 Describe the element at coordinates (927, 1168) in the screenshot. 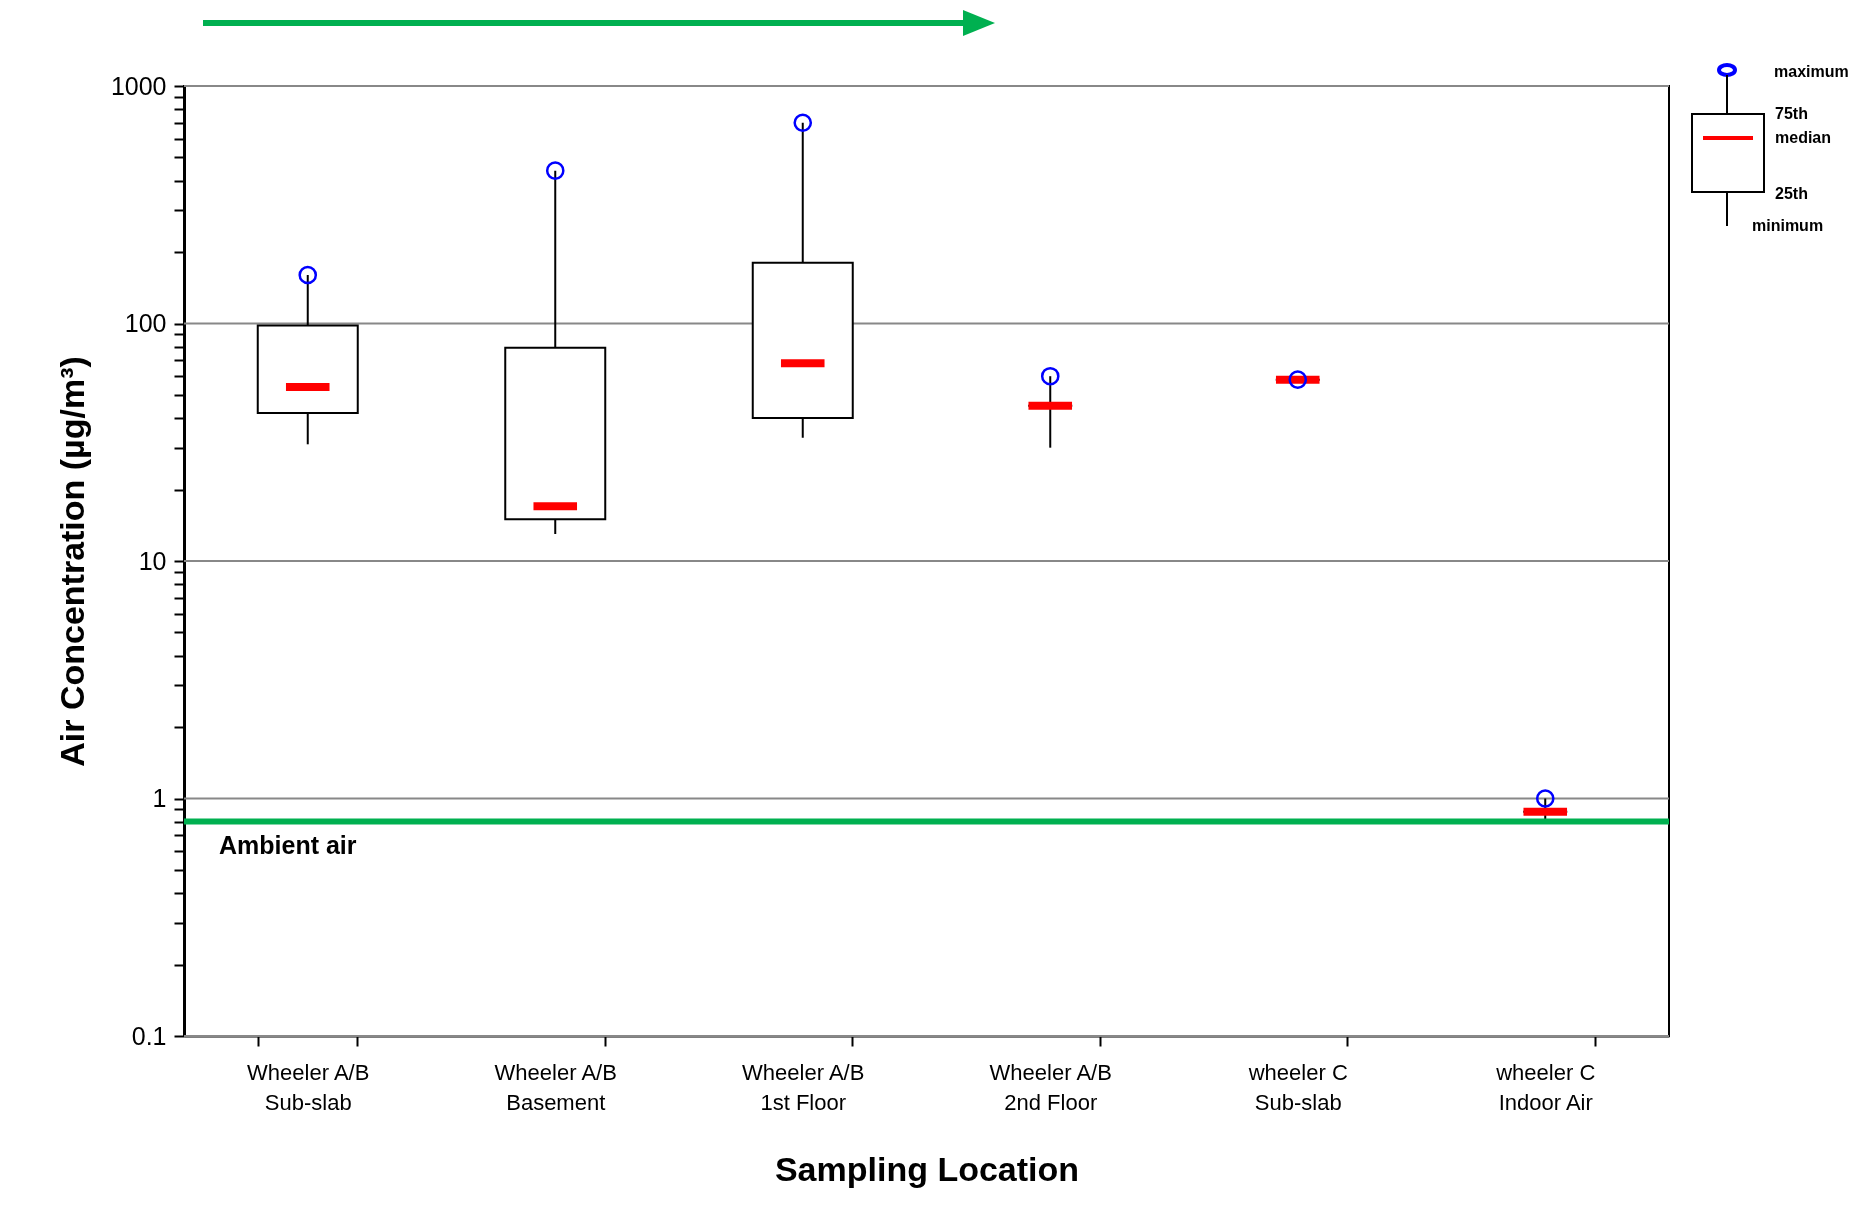

I see `x-axis-title: Sampling Location` at that location.